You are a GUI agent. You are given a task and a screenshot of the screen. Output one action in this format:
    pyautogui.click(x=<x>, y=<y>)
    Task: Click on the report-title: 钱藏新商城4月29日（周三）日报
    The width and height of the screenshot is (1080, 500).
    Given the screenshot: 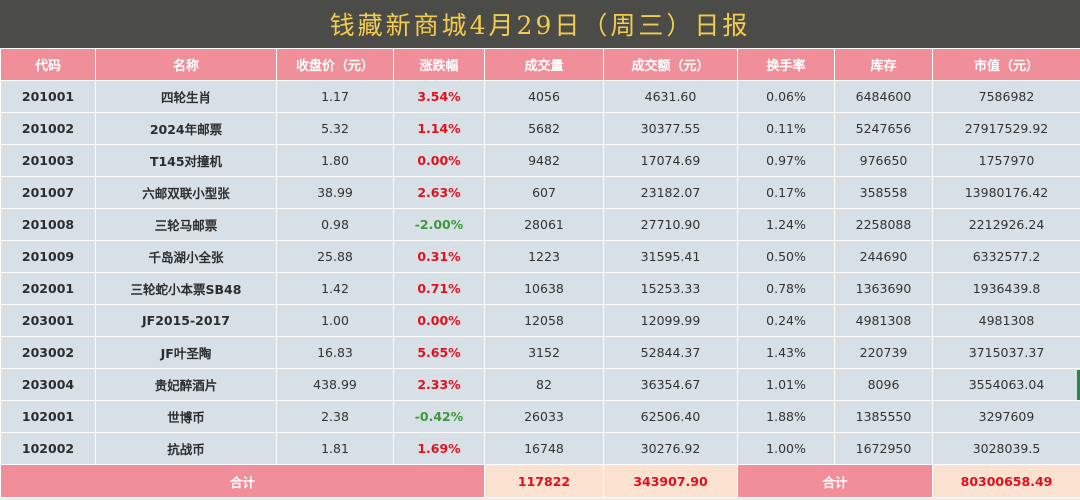 What is the action you would take?
    pyautogui.click(x=540, y=25)
    